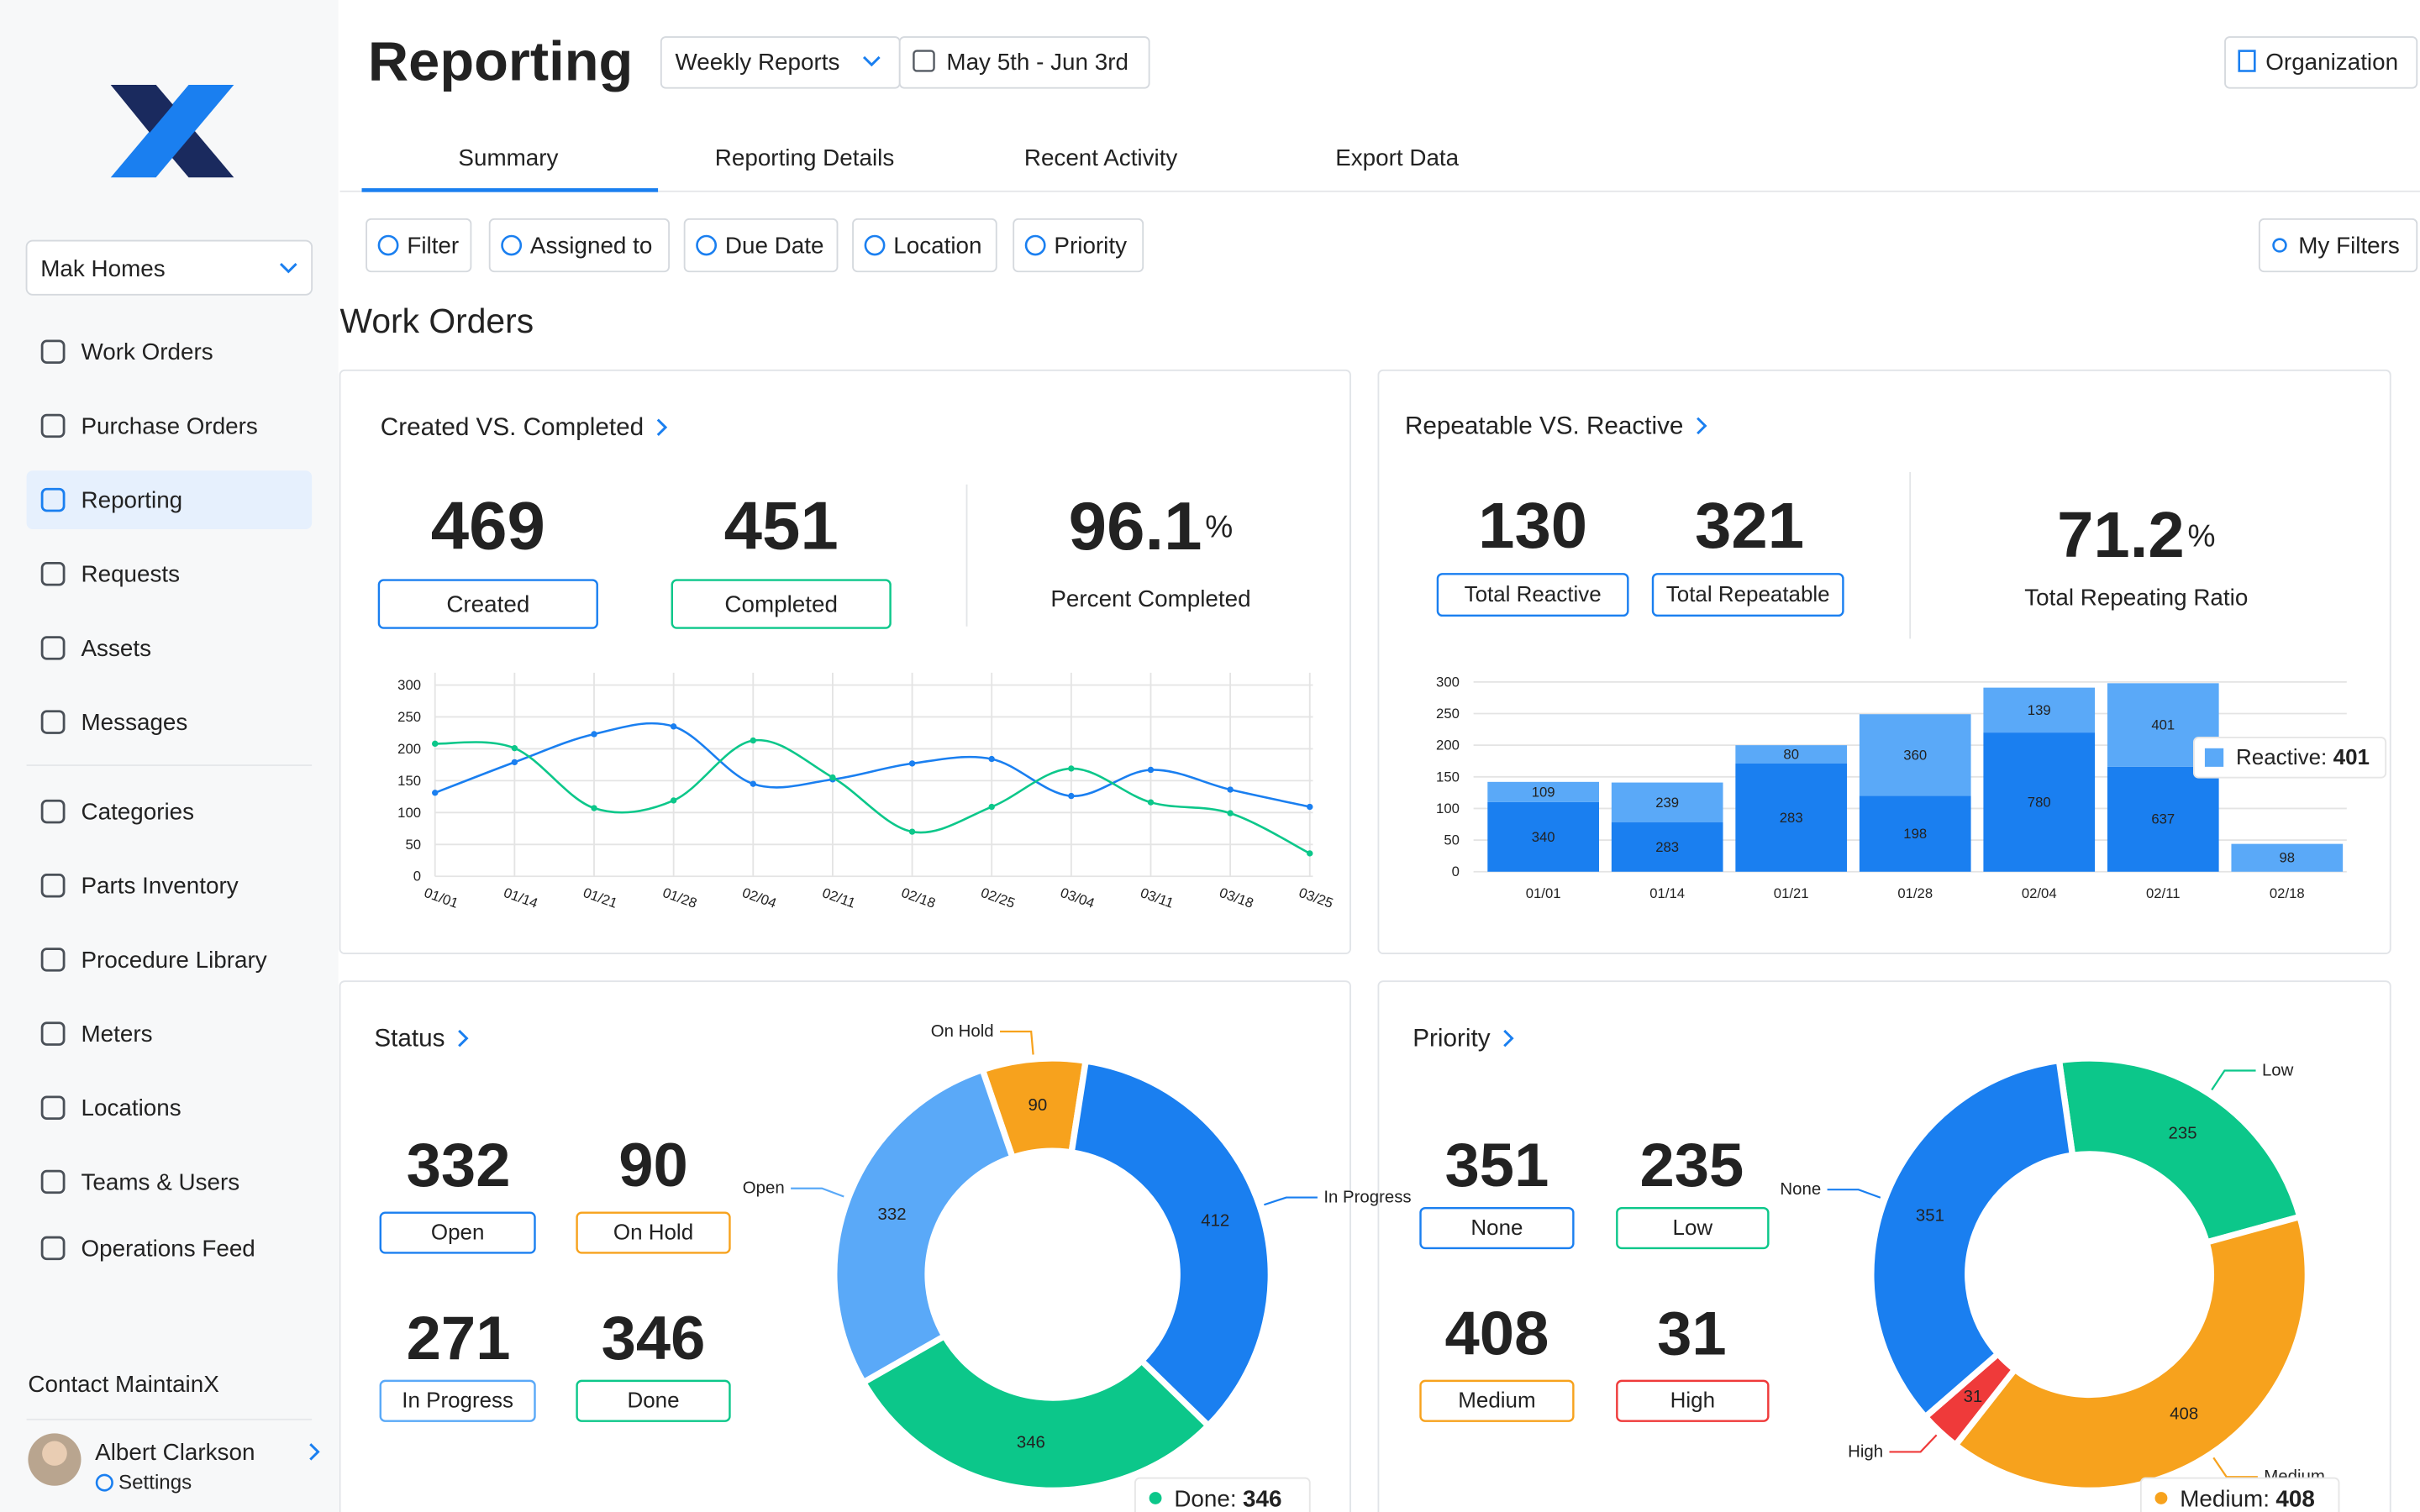 This screenshot has height=1512, width=2420. I want to click on slice-label: 90, so click(1038, 1105).